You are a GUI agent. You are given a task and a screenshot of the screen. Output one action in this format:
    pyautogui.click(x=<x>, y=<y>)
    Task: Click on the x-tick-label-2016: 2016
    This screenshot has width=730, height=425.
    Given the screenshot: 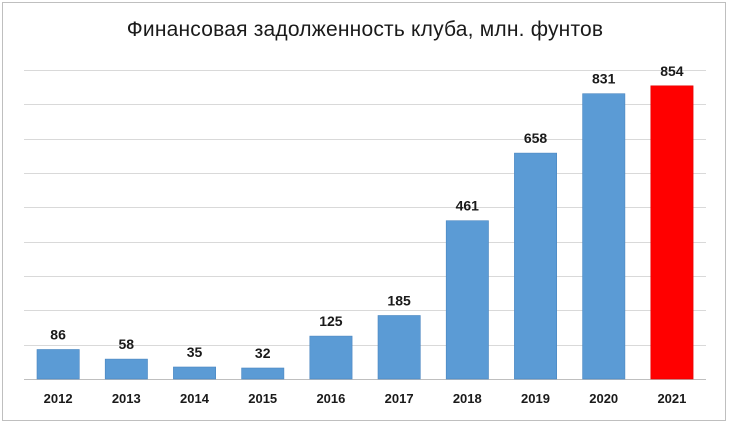 What is the action you would take?
    pyautogui.click(x=330, y=398)
    